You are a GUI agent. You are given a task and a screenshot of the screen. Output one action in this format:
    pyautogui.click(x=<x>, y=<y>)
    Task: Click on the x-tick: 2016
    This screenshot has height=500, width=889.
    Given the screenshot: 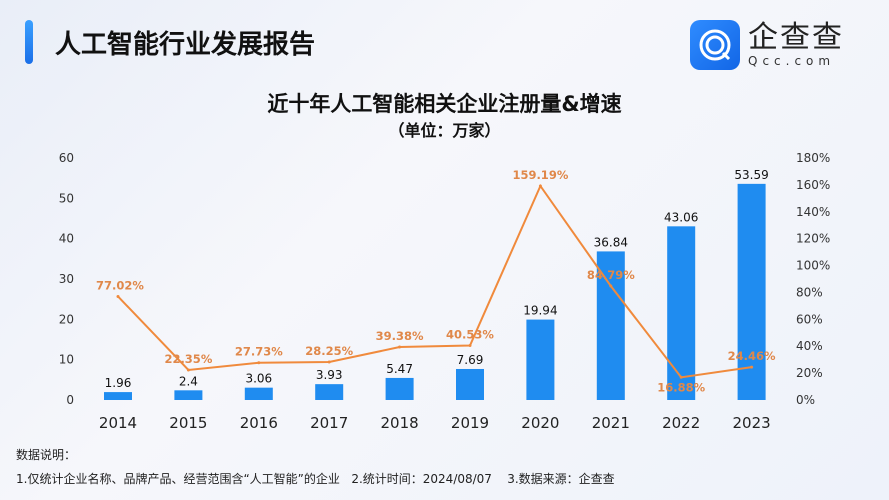 What is the action you would take?
    pyautogui.click(x=259, y=423)
    